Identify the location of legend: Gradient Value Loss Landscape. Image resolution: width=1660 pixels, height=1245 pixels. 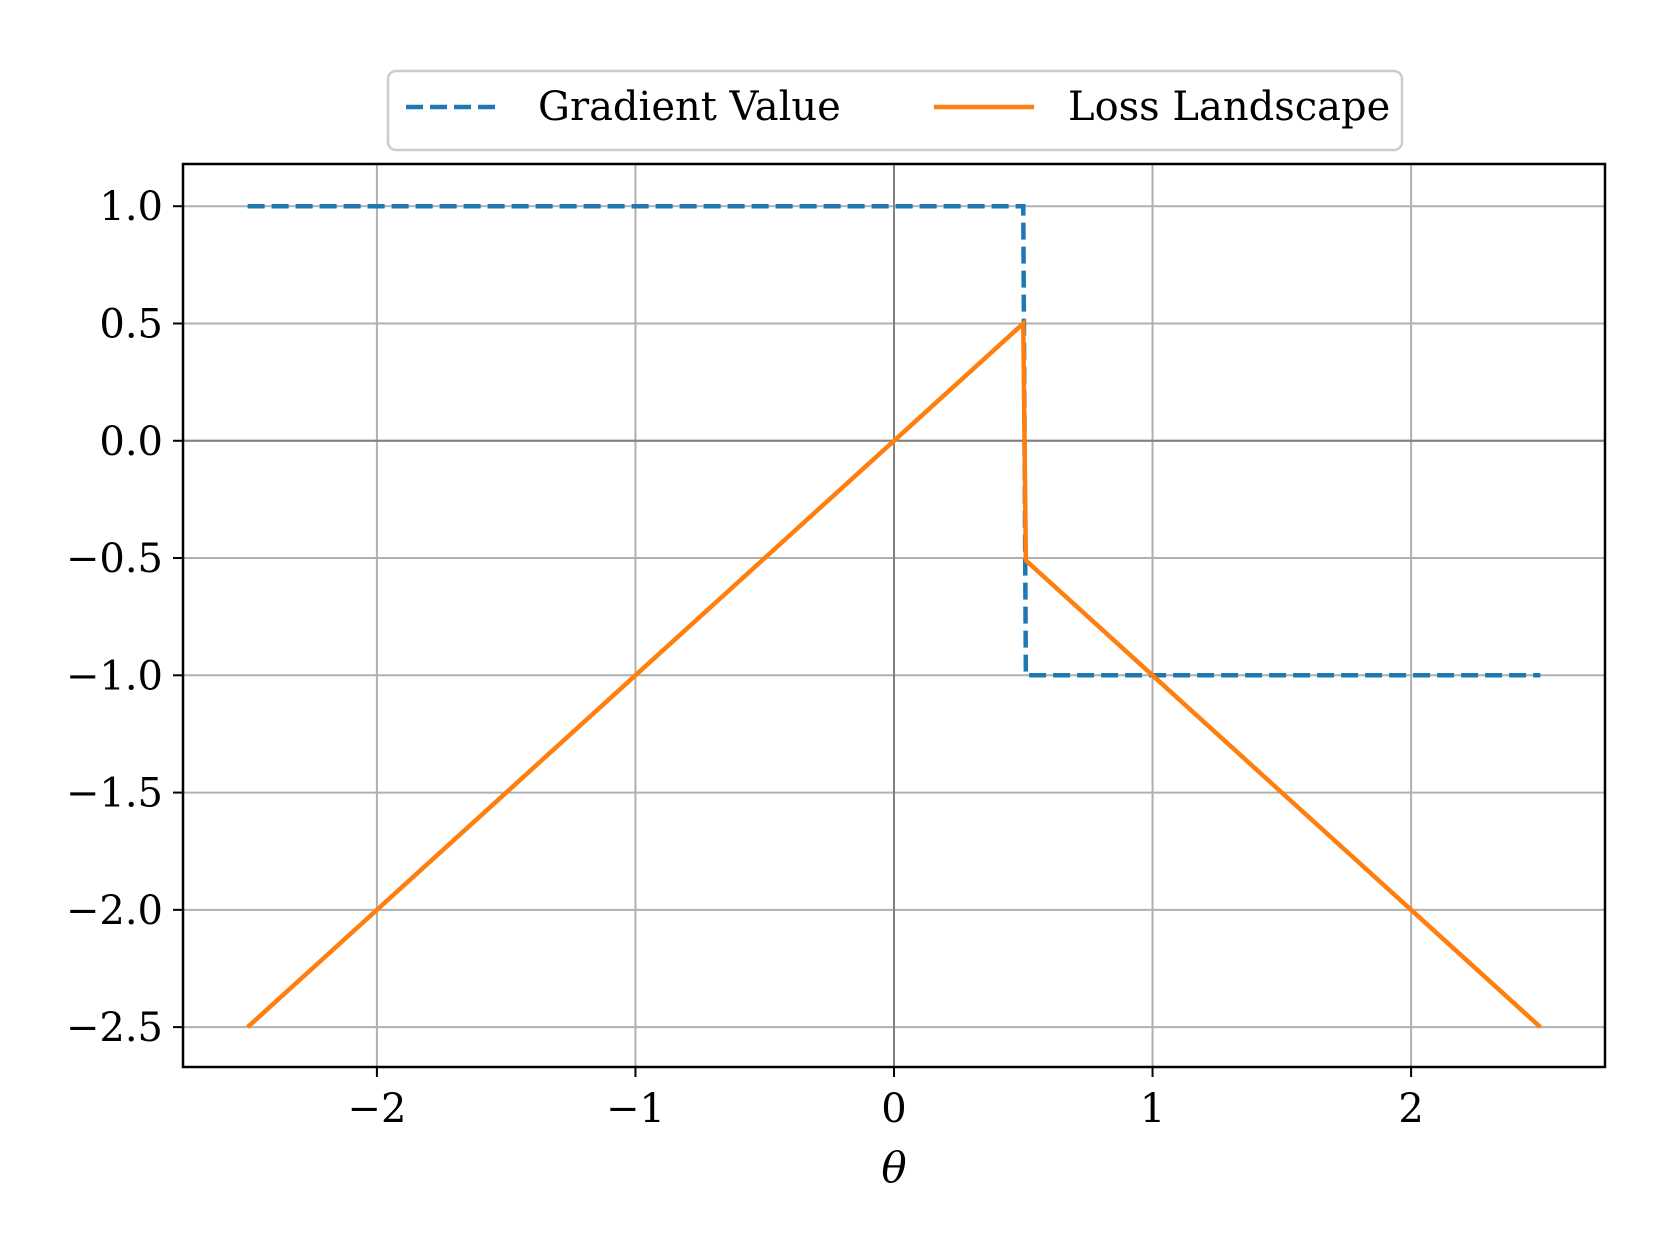
(895, 110).